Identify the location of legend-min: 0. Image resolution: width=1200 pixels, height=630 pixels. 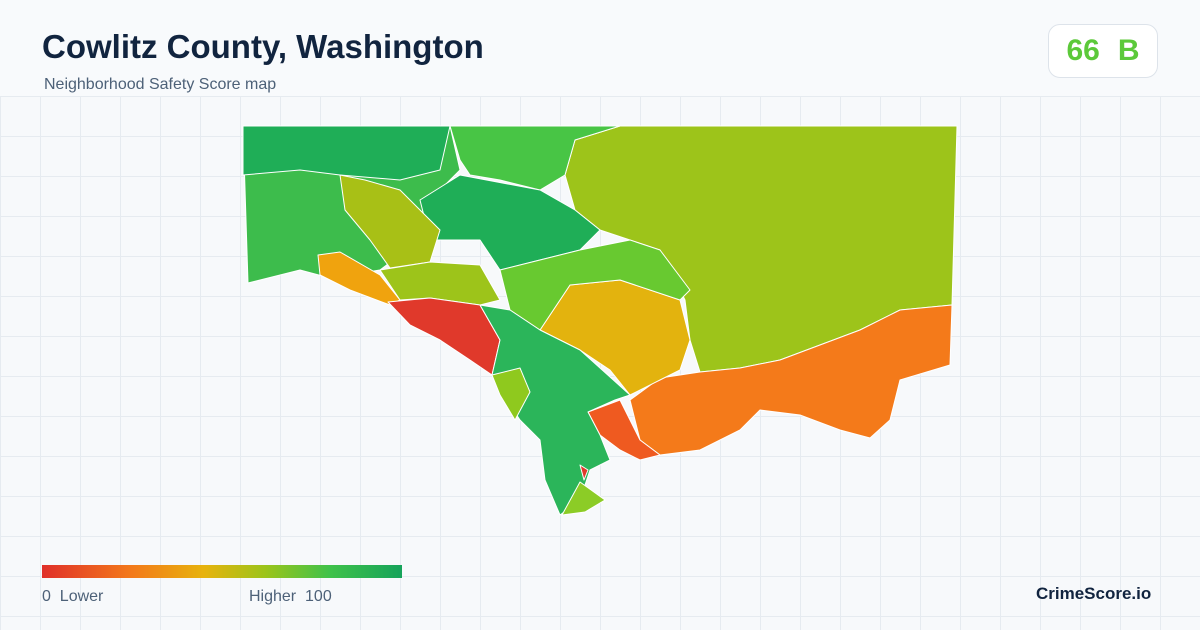
(46, 596).